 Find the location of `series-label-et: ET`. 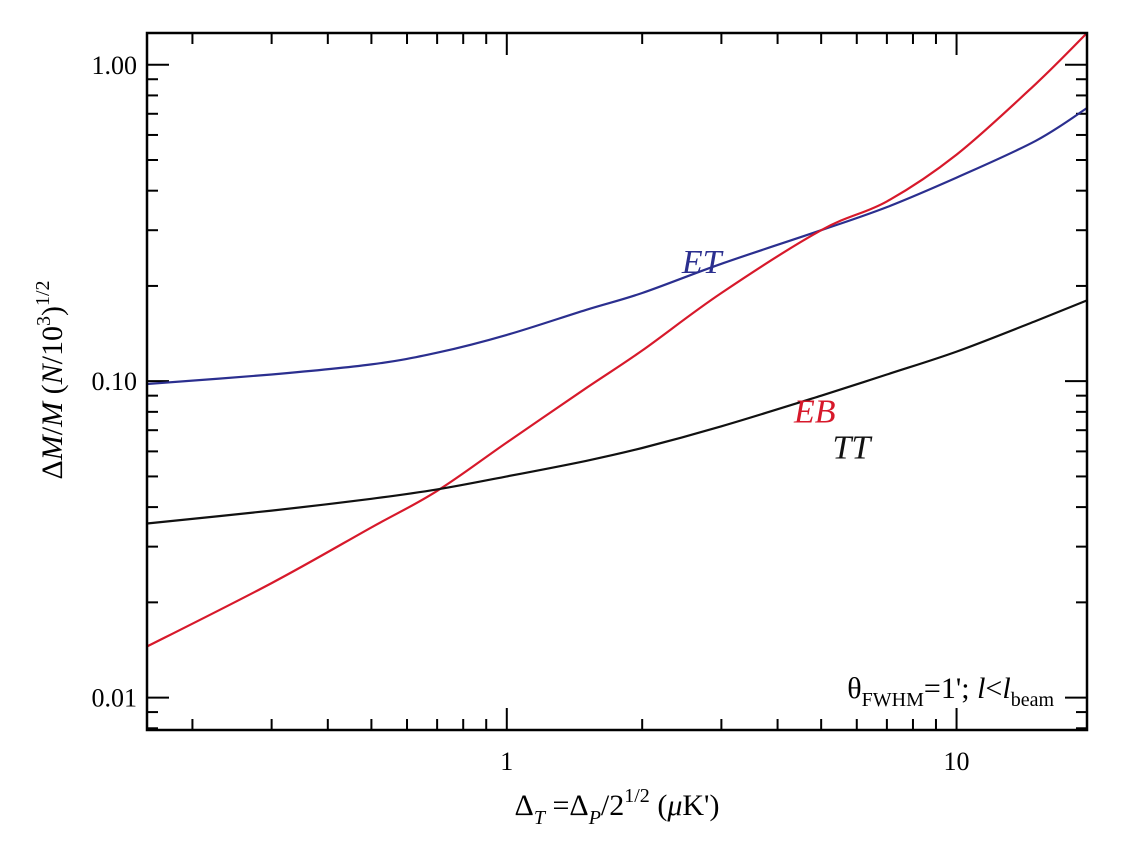

series-label-et: ET is located at coordinates (702, 262).